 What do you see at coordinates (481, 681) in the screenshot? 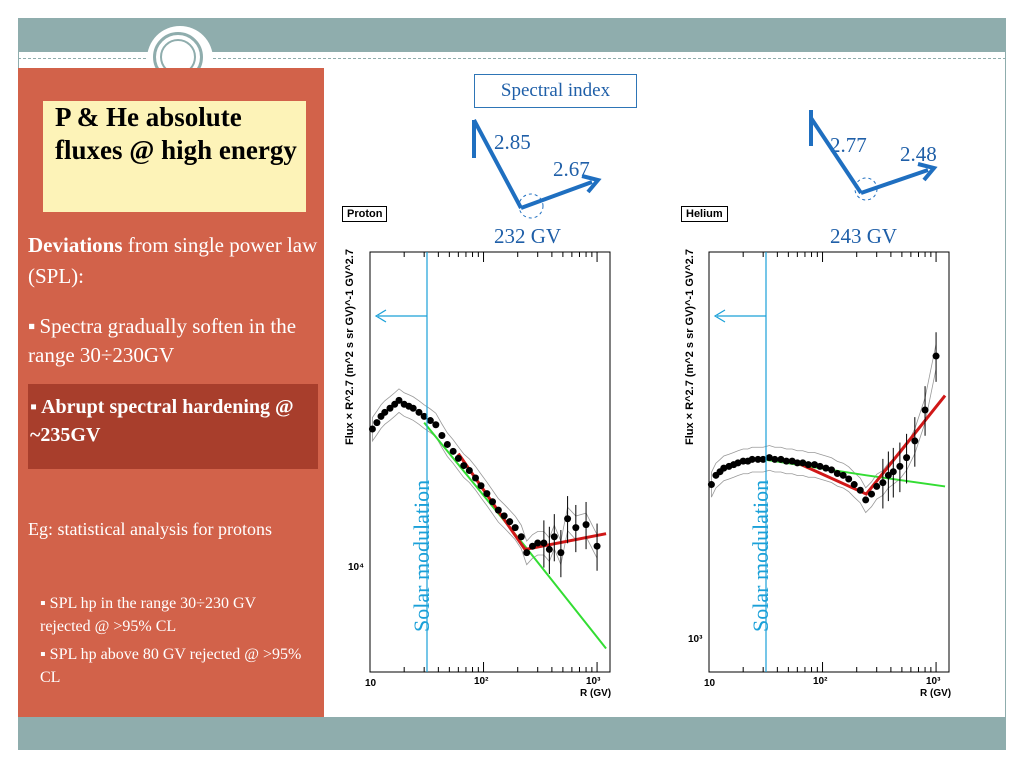
I see `proton-xtick-100: 10²` at bounding box center [481, 681].